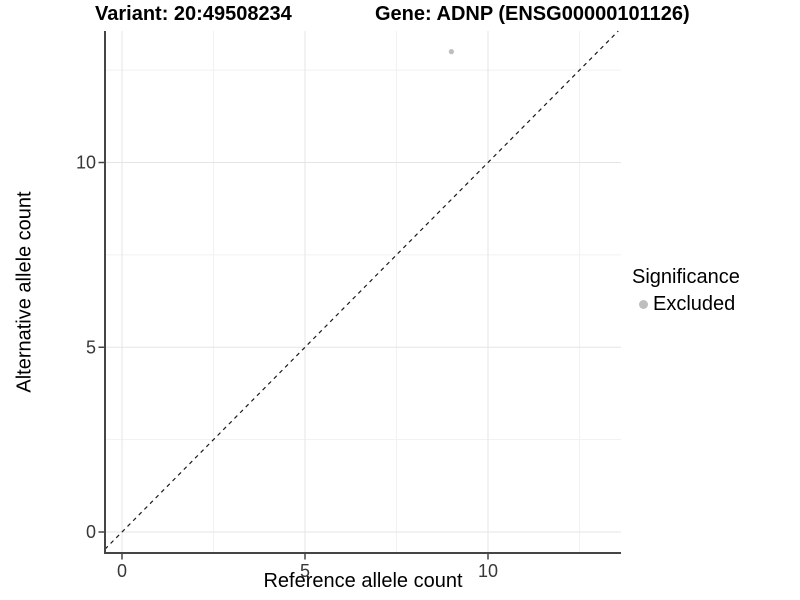  Describe the element at coordinates (122, 571) in the screenshot. I see `x-tick-label: 0` at that location.